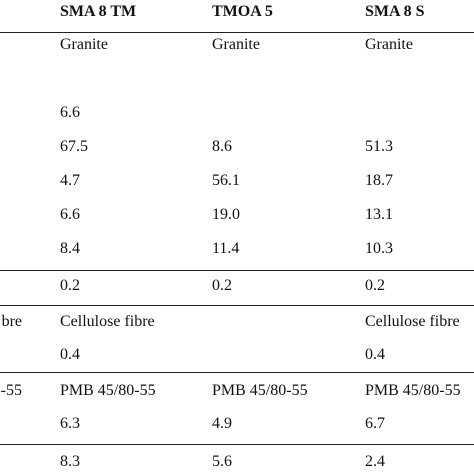 Image resolution: width=474 pixels, height=474 pixels. I want to click on table-cell: 19.0, so click(226, 214).